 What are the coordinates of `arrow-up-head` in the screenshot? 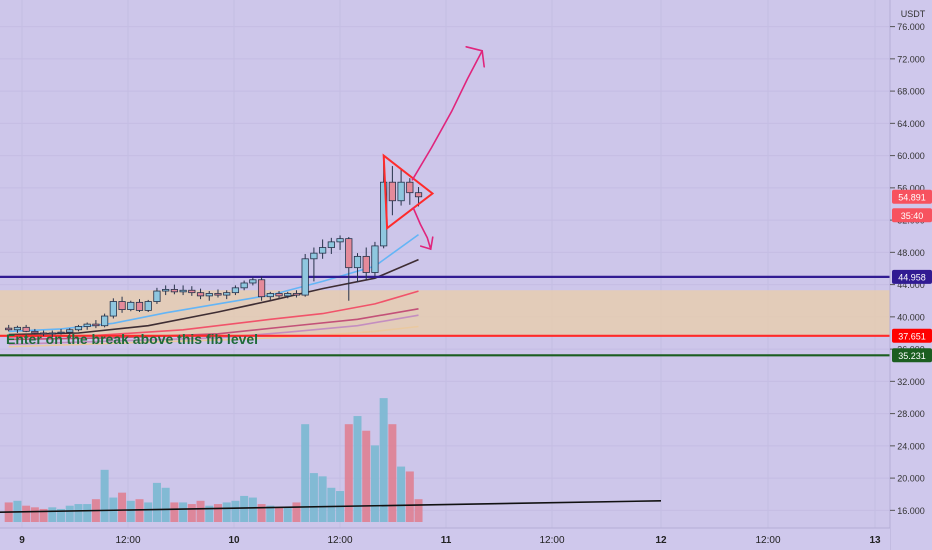 It's located at (475, 56).